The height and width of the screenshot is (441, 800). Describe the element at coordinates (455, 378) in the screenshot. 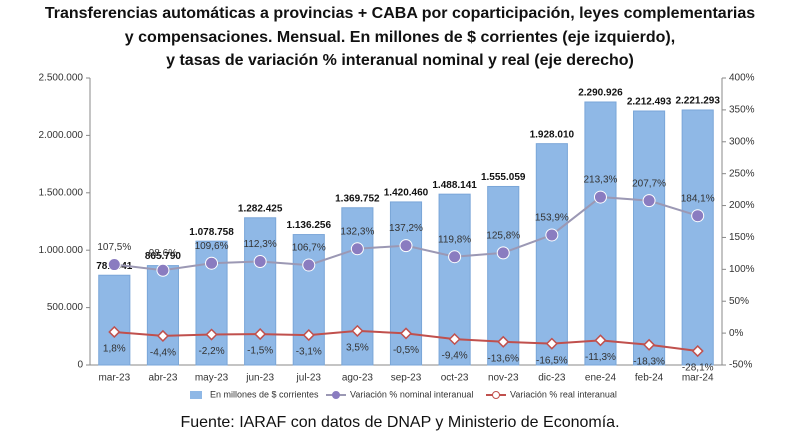

I see `x-tick-label: oct-23` at that location.